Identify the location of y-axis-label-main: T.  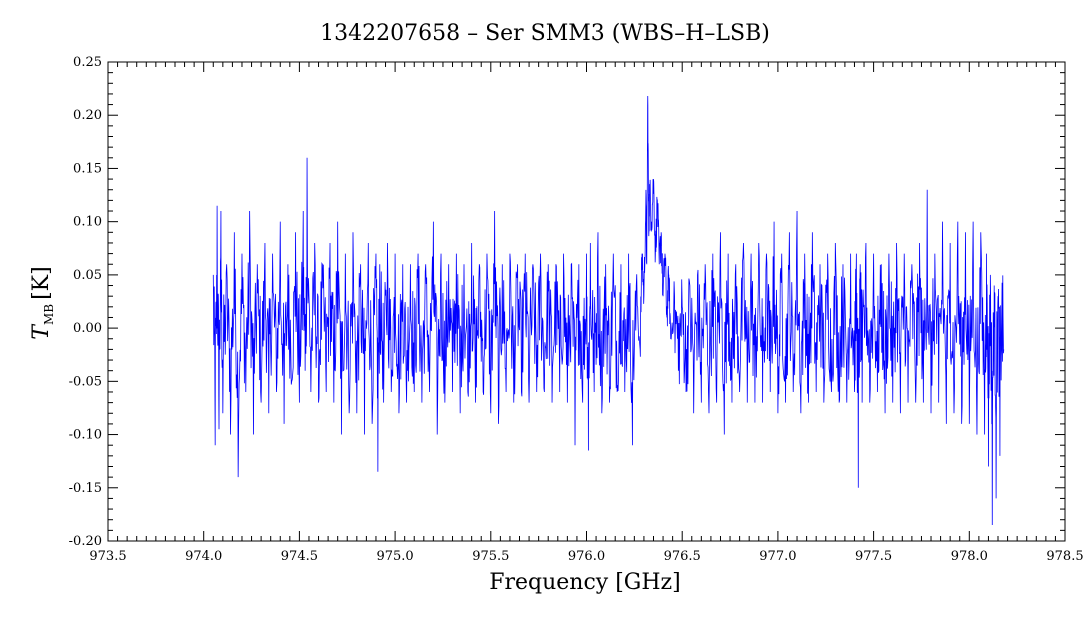
(41, 331).